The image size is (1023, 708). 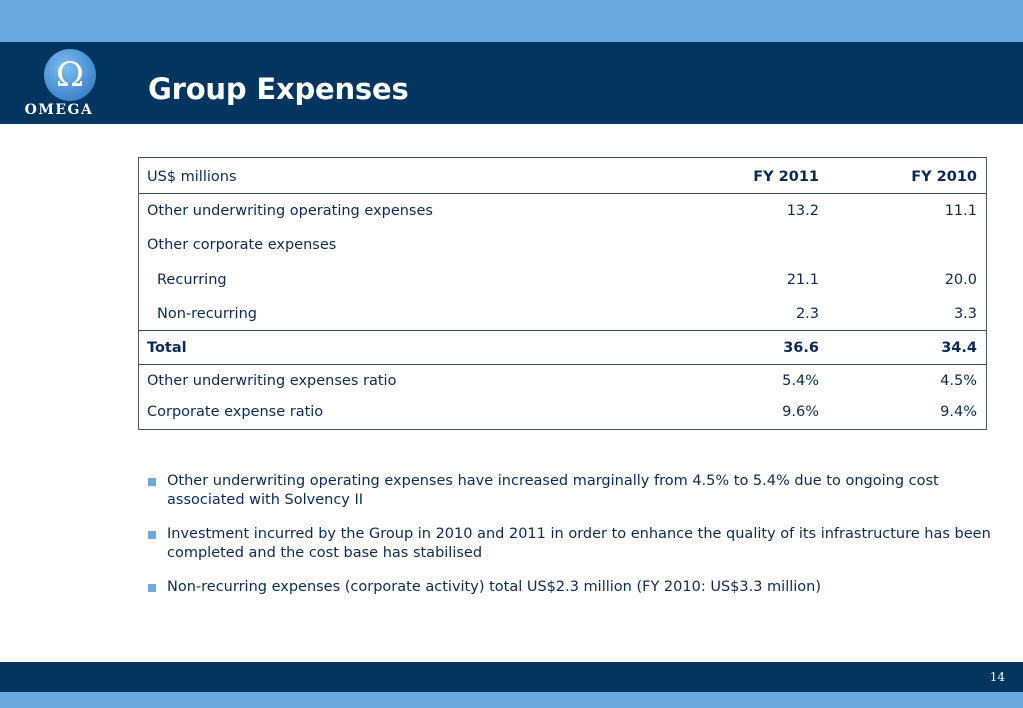 I want to click on column-header-fy2010: FY 2010, so click(x=944, y=177).